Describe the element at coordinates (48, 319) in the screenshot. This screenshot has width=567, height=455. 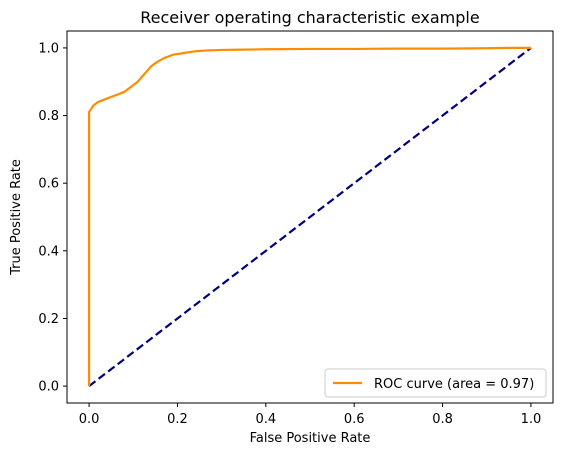
I see `y-tick-label: 0.2` at that location.